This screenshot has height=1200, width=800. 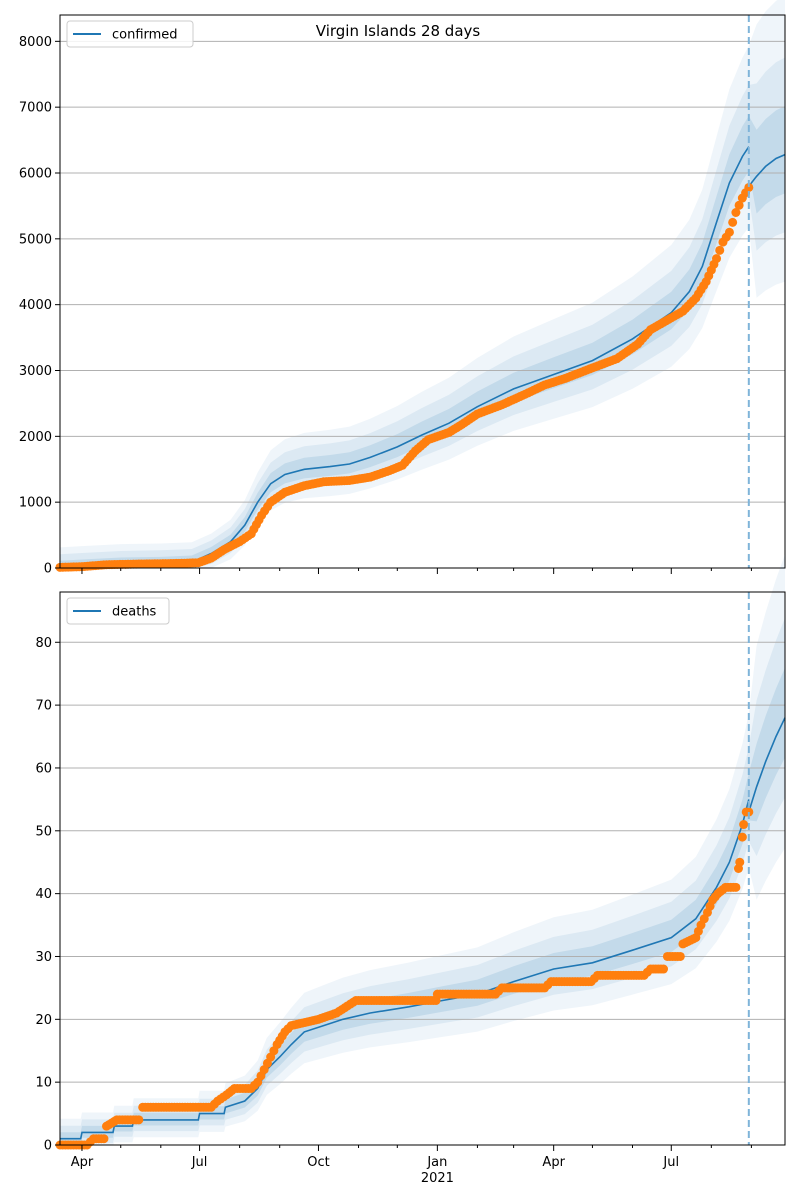 I want to click on confirmed-legend-box, so click(x=130, y=34).